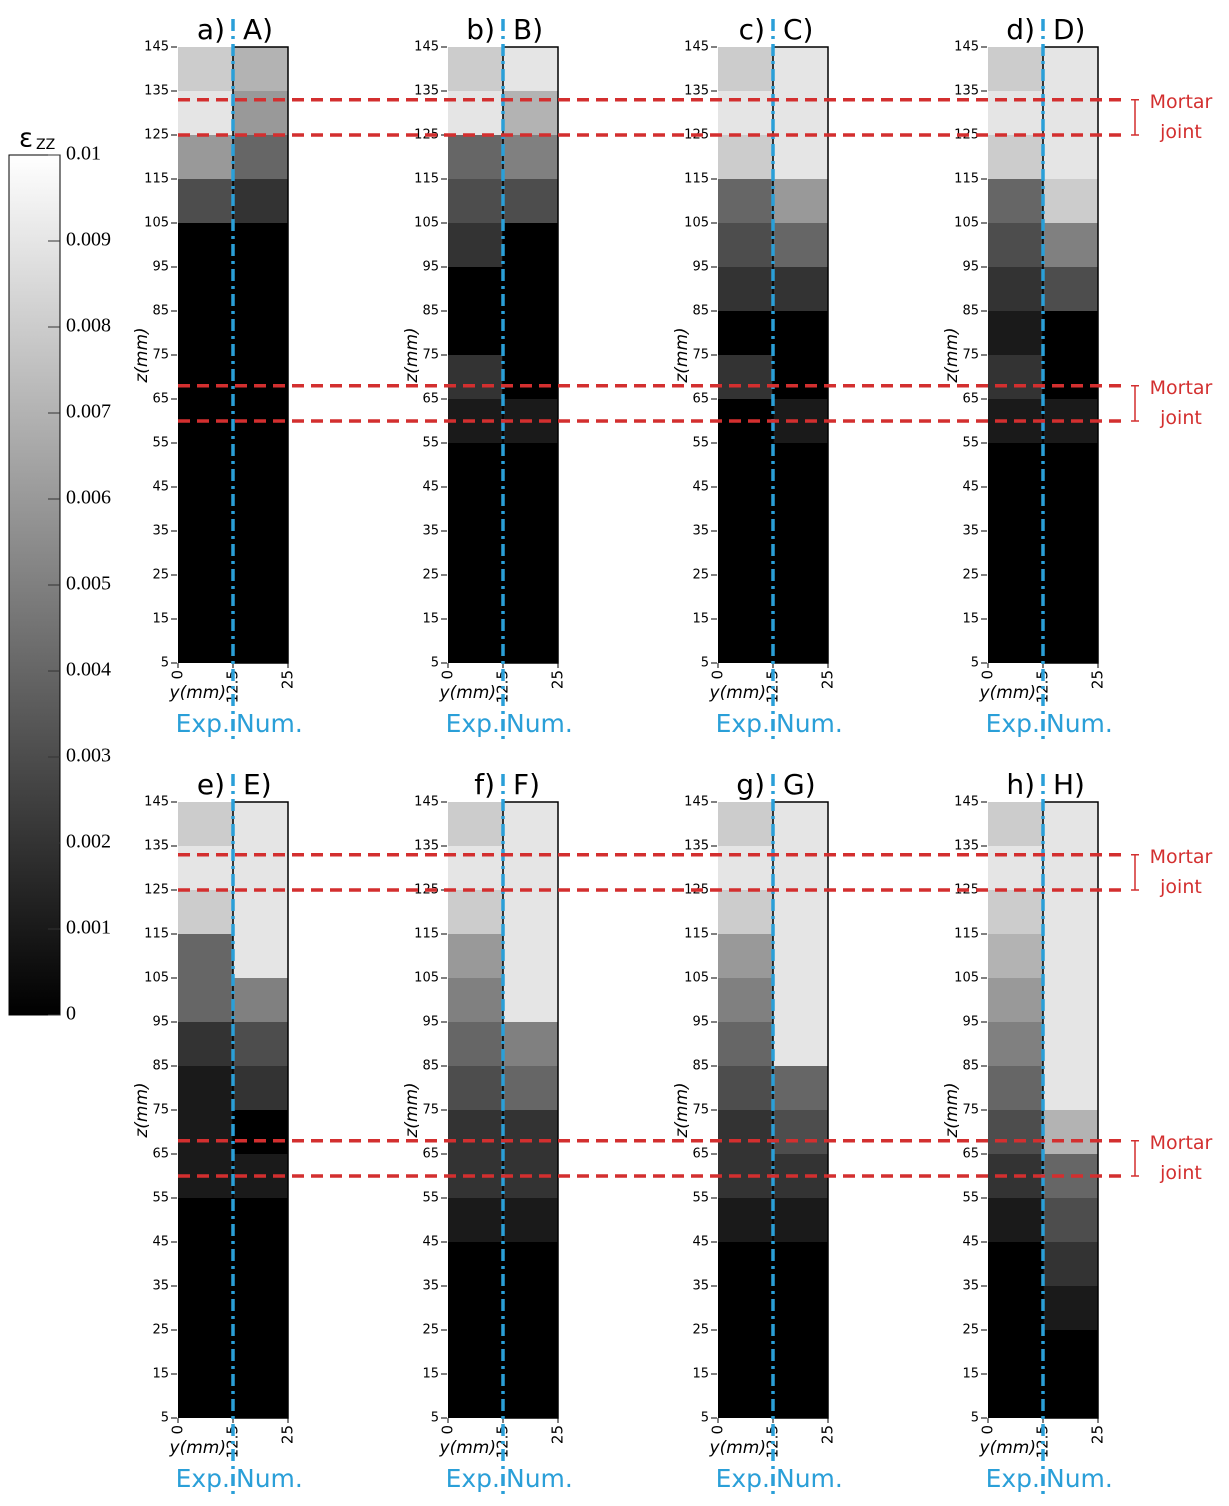 The height and width of the screenshot is (1506, 1229). Describe the element at coordinates (211, 29) in the screenshot. I see `panel-label: a)` at that location.